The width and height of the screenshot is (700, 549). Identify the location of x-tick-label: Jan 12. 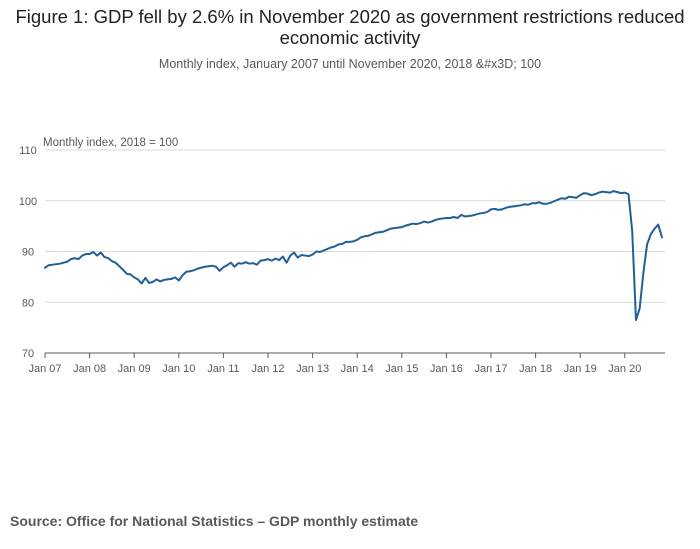
(267, 369).